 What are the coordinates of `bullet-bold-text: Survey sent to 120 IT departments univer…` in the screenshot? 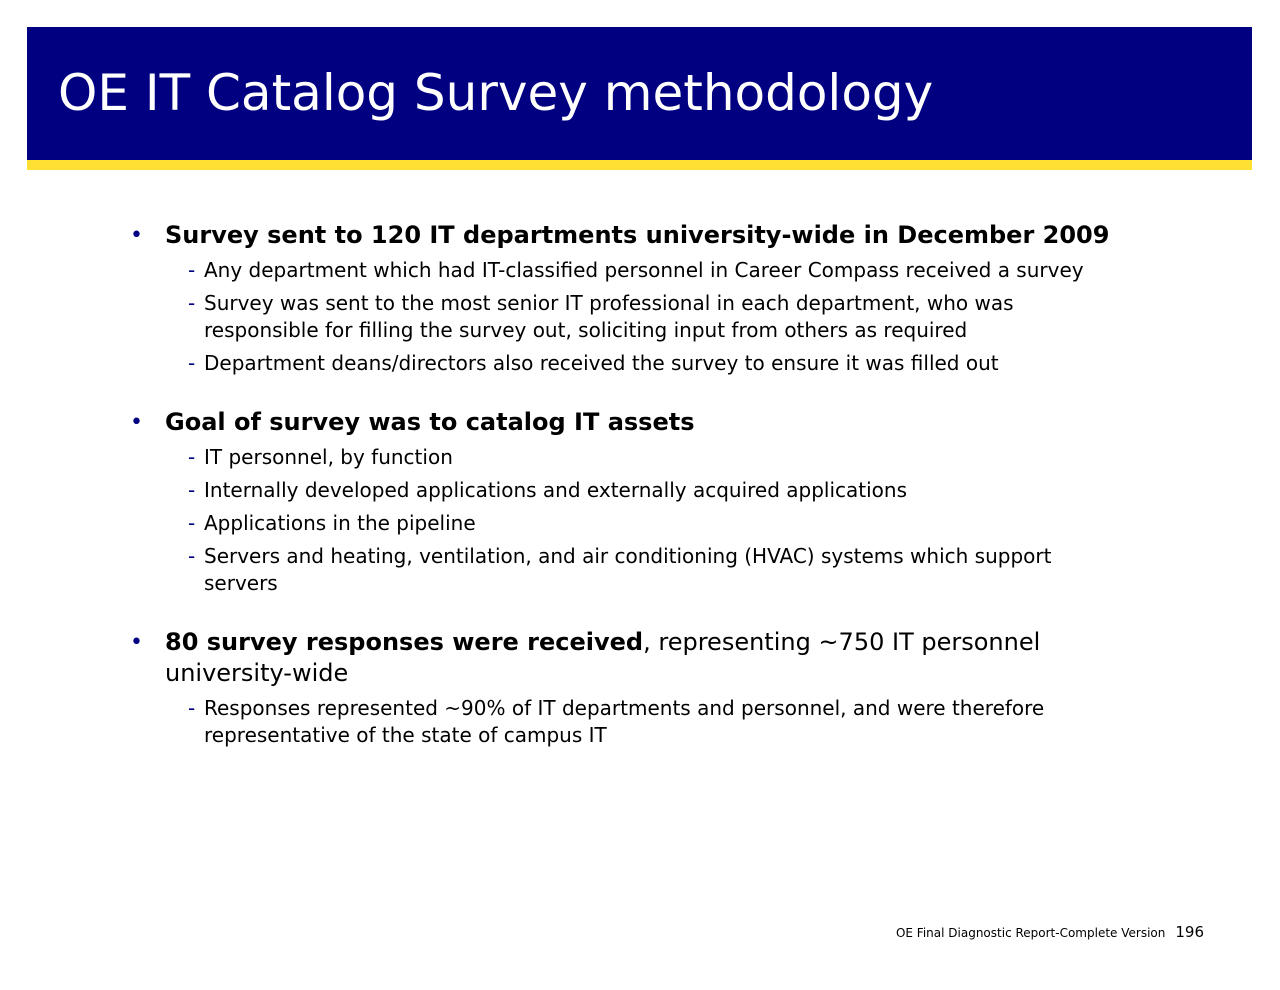 It's located at (637, 235).